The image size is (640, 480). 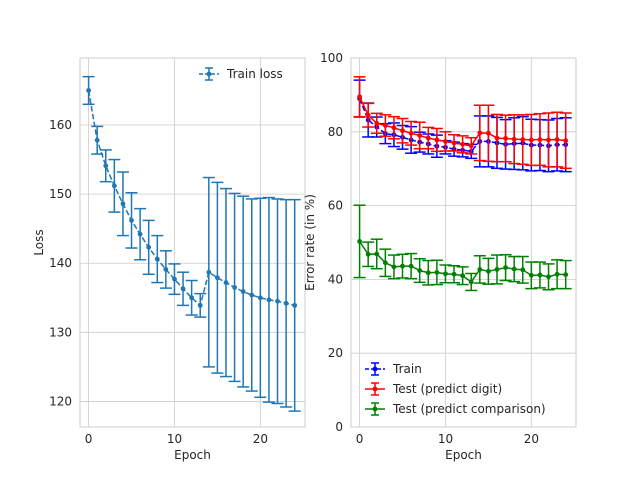 I want to click on y-axis-label: Error rate (in %), so click(x=310, y=242).